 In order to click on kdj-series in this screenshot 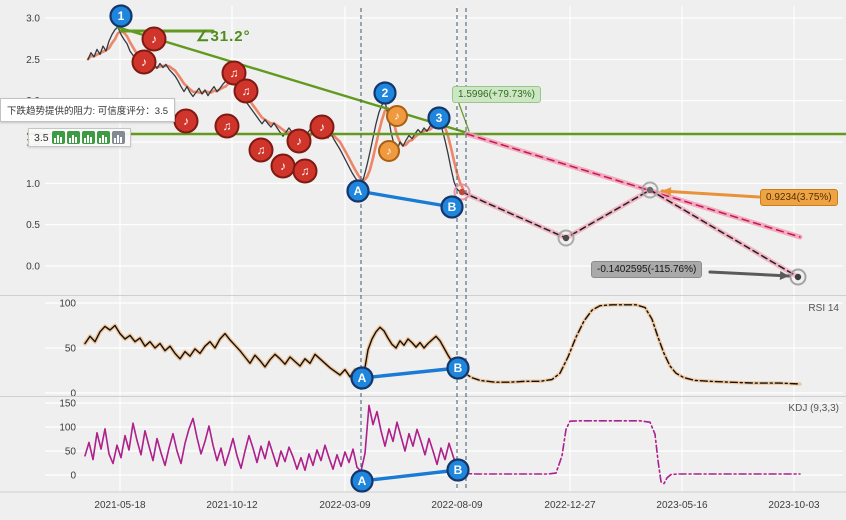, I will do `click(272, 438)`.